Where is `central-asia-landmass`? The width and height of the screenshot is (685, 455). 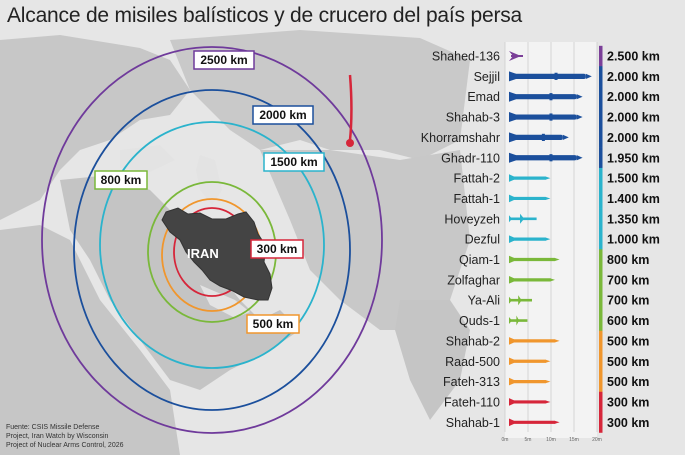 central-asia-landmass is located at coordinates (365, 240).